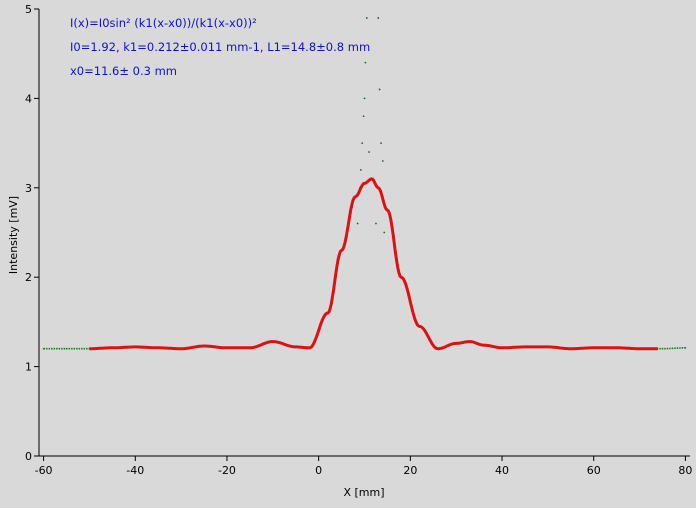 The image size is (696, 508). I want to click on y-tick-label: 5, so click(28, 9).